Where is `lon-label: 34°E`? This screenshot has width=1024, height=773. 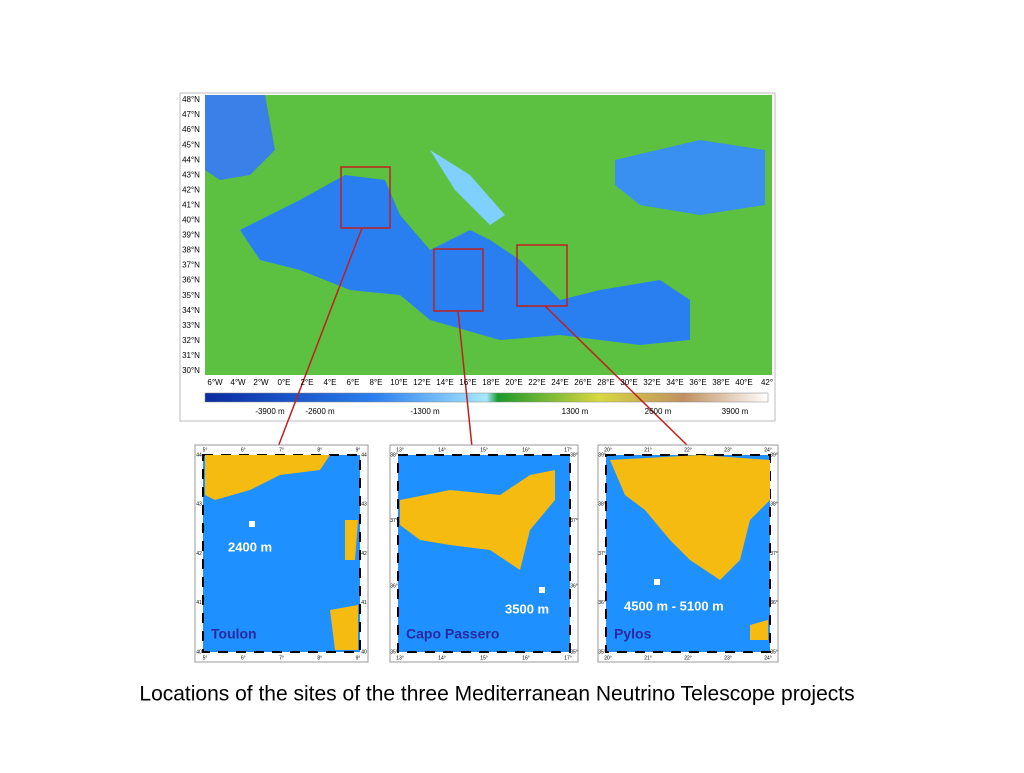
lon-label: 34°E is located at coordinates (674, 382).